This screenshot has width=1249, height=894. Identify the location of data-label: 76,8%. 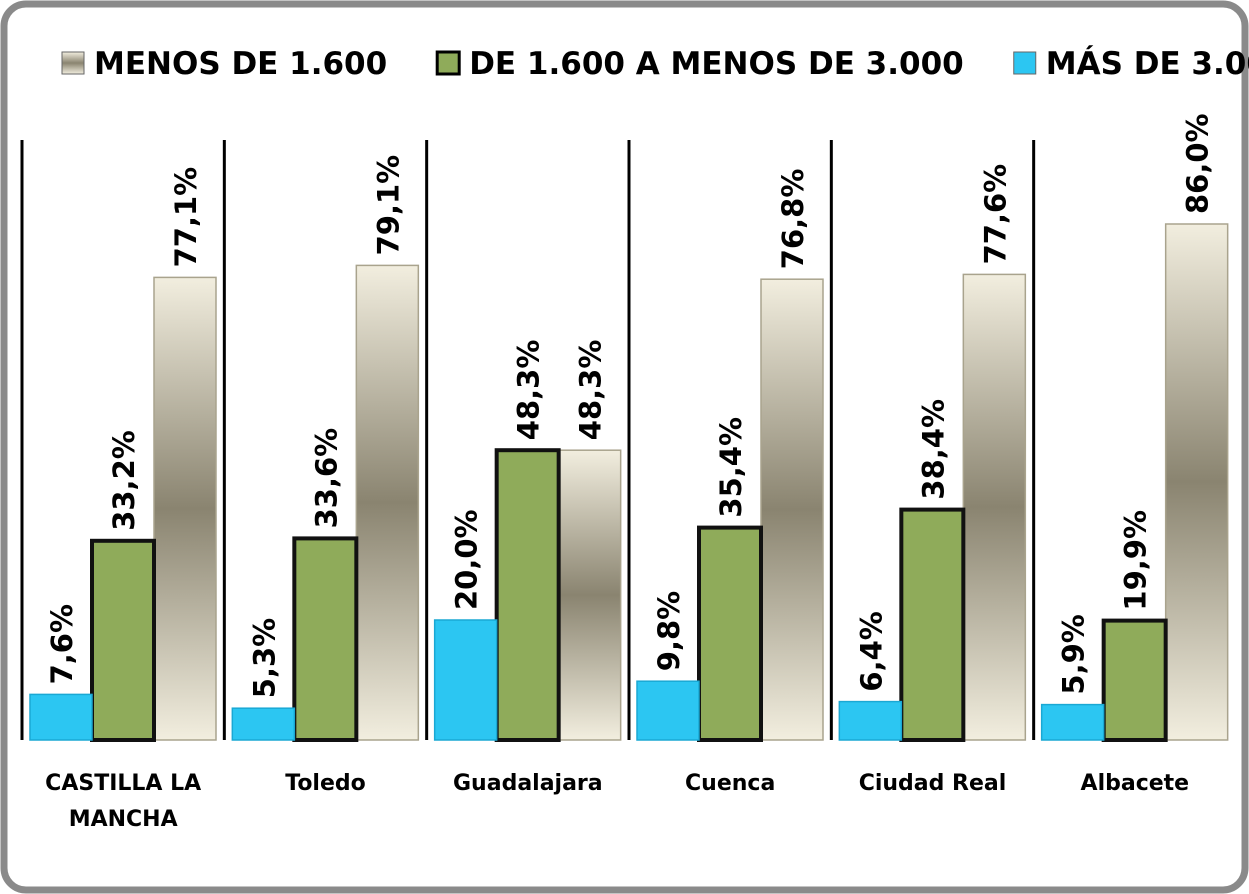
(793, 219).